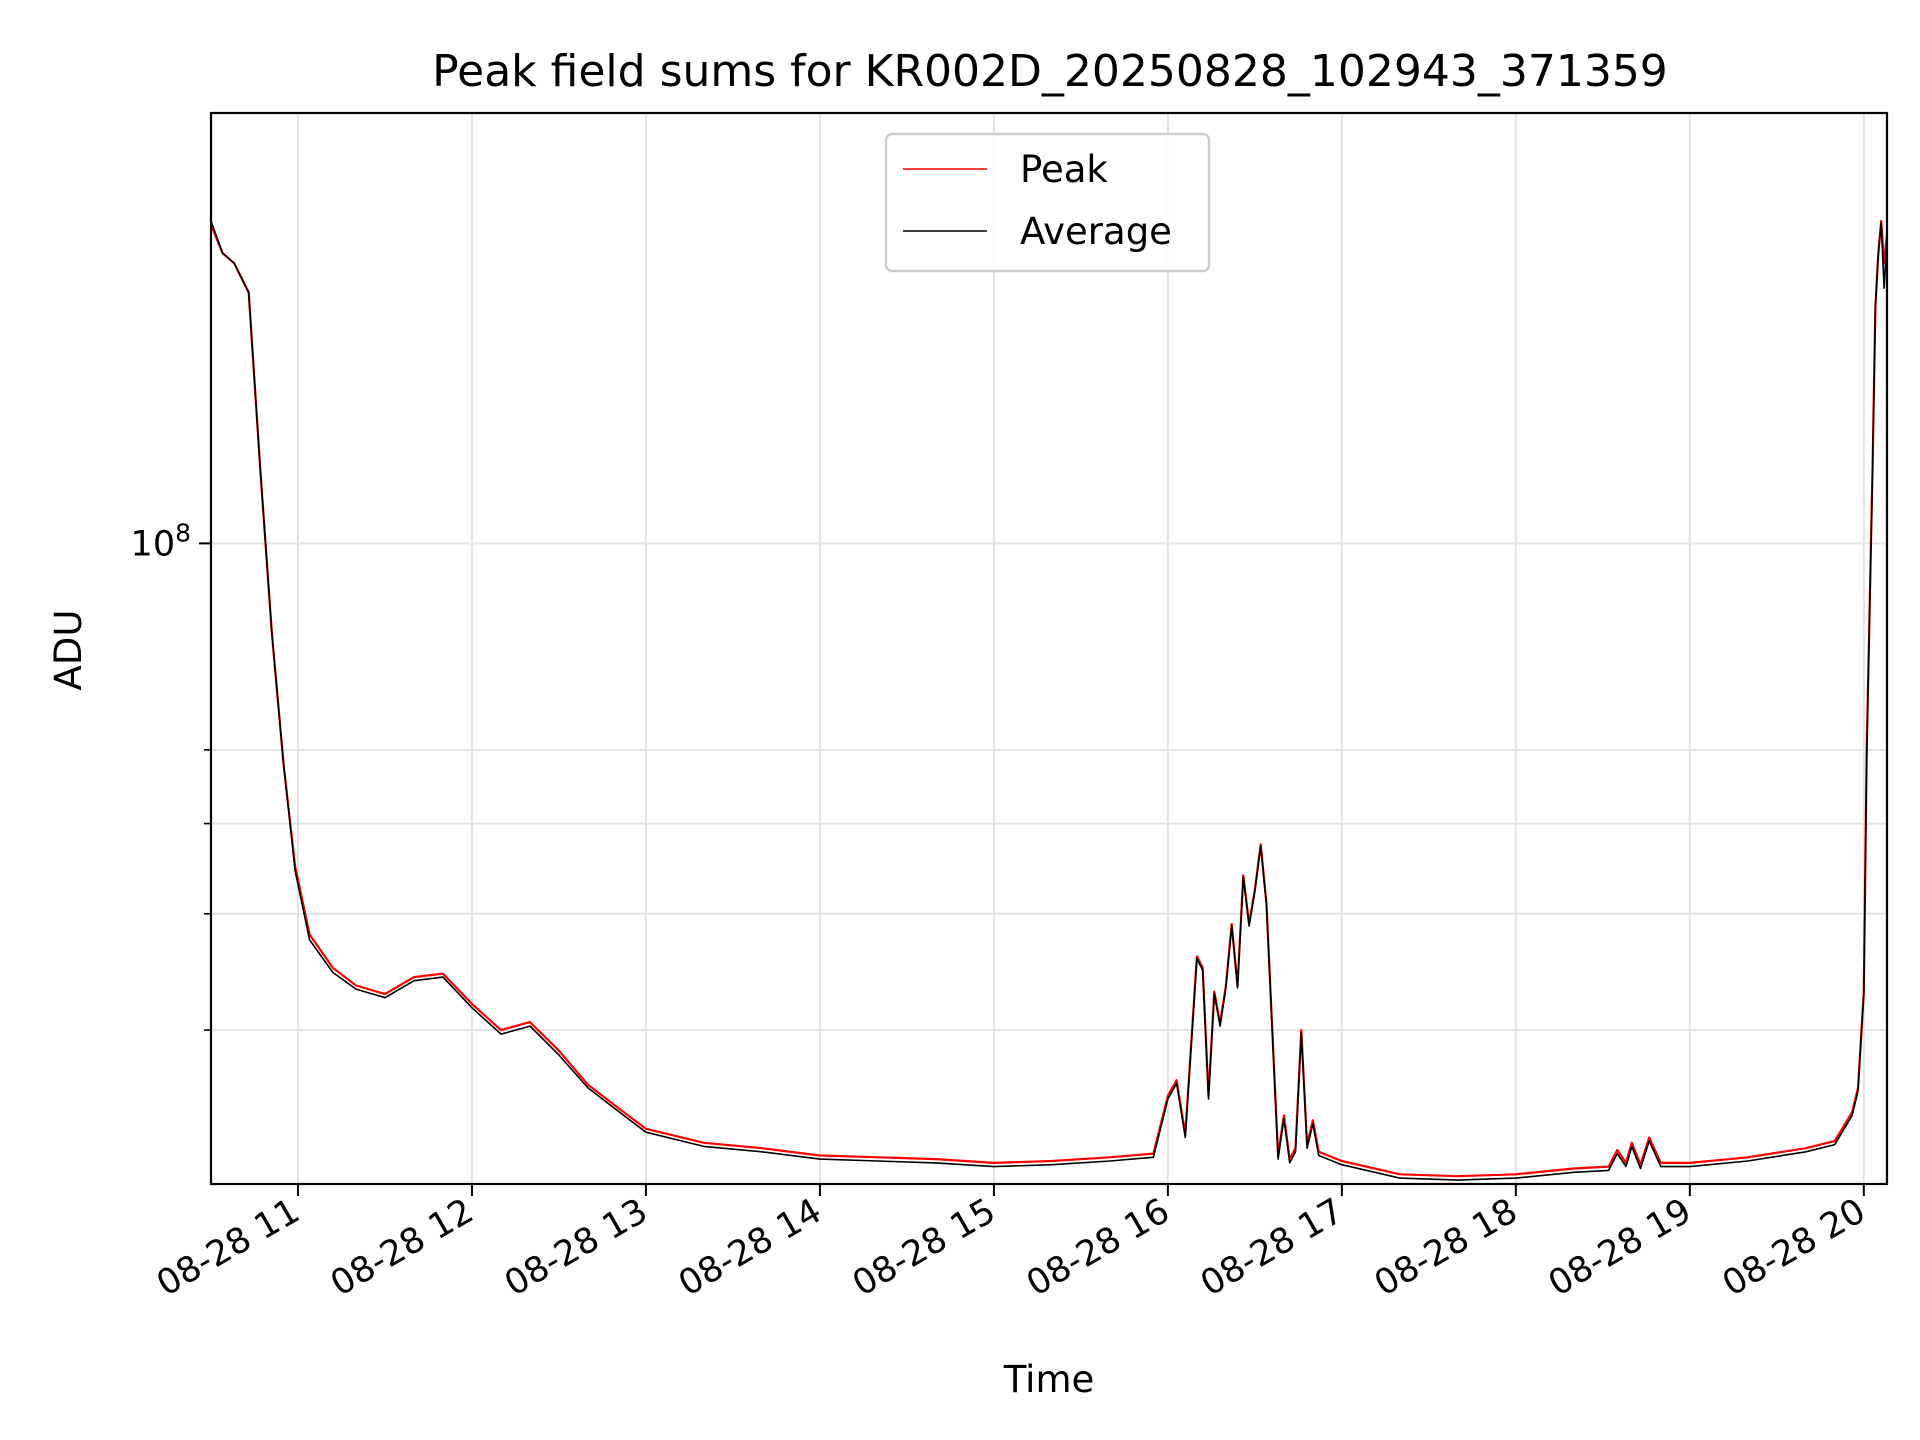 Image resolution: width=1920 pixels, height=1440 pixels. Describe the element at coordinates (1064, 169) in the screenshot. I see `legend-peak-label: Peak` at that location.